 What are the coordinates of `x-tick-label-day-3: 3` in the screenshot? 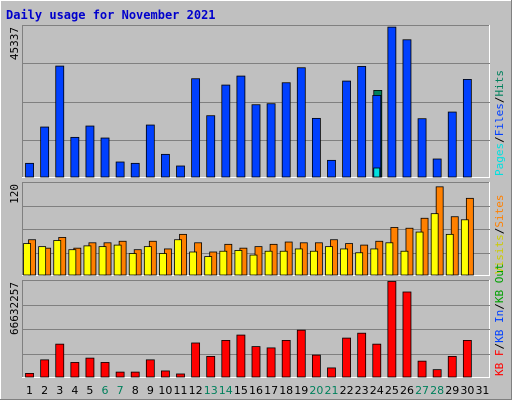 It's located at (59, 390).